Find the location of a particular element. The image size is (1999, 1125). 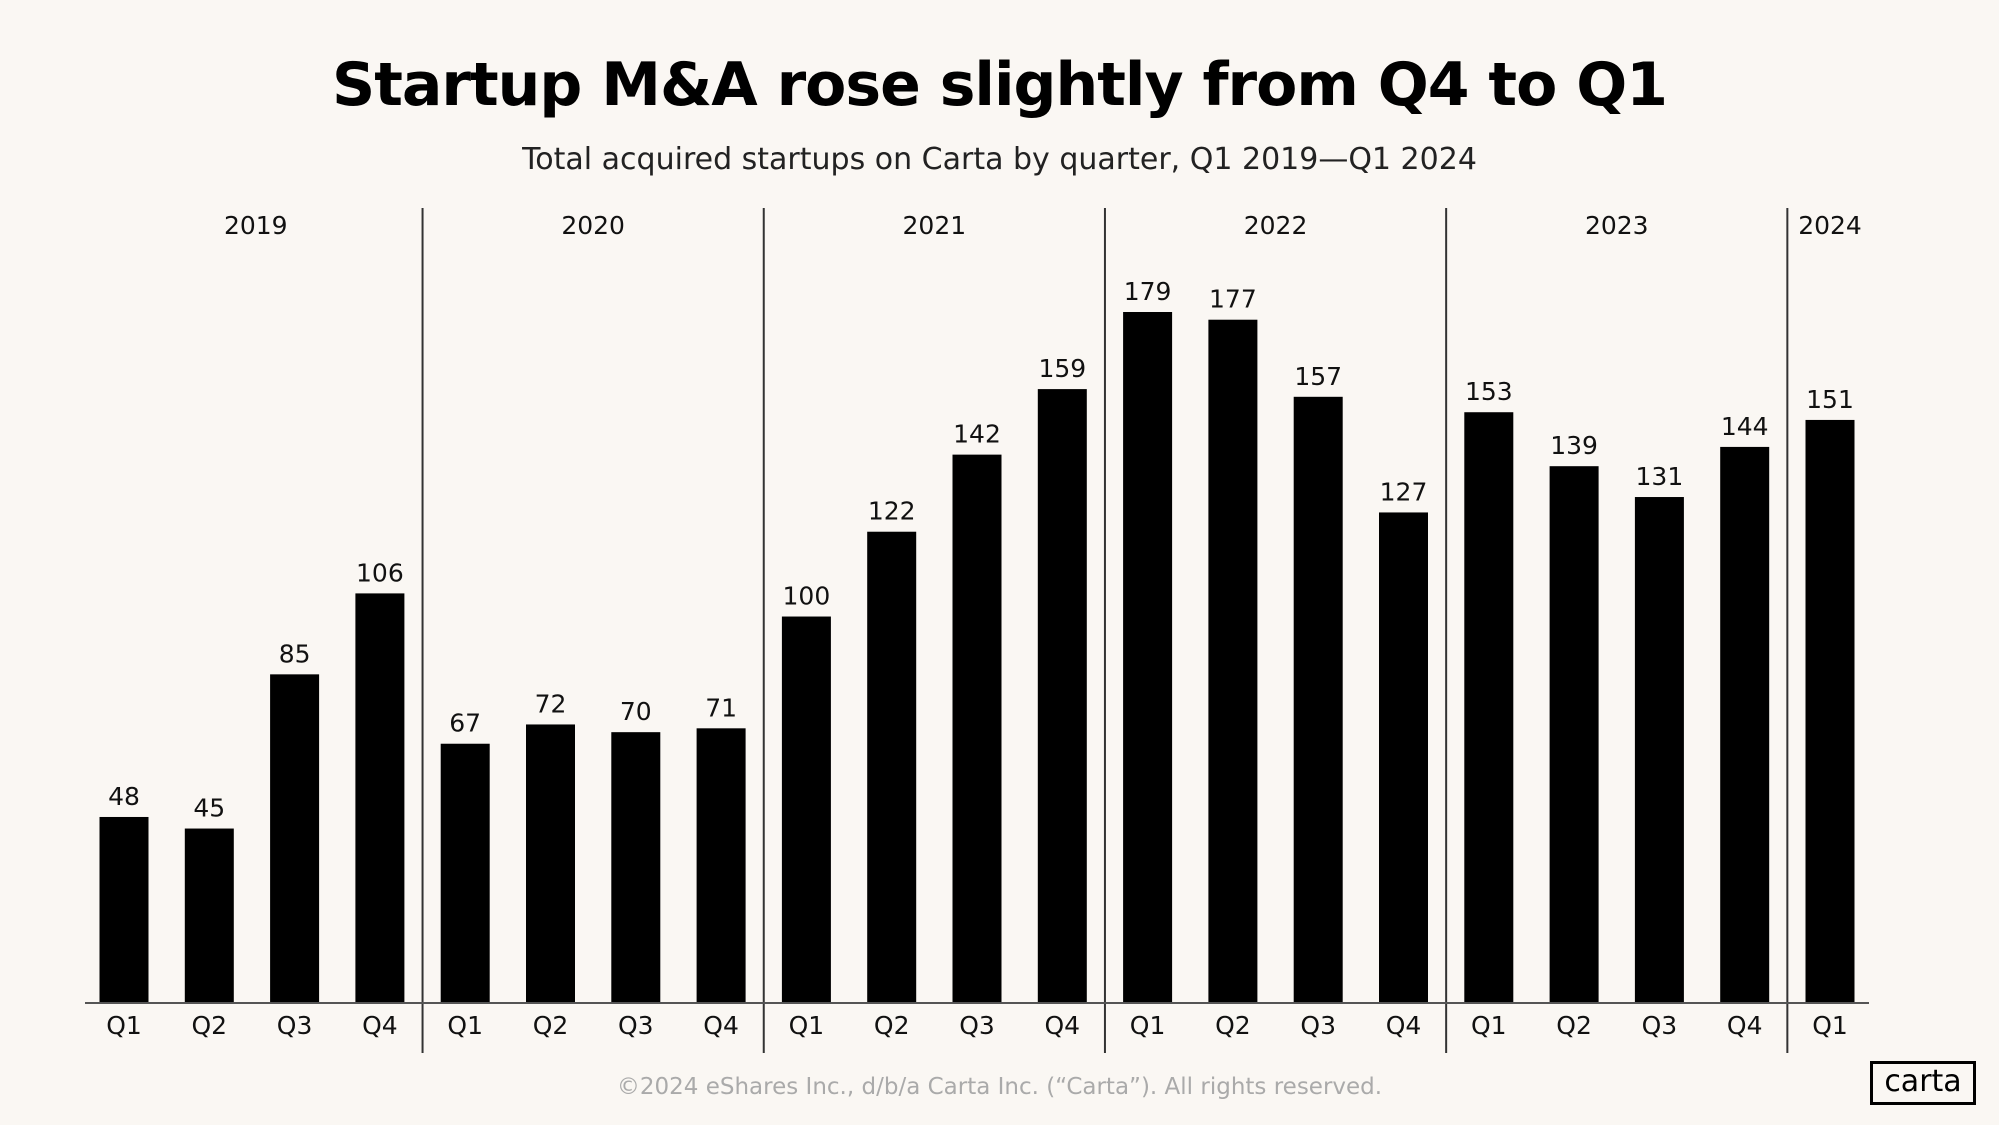

year-label: 2024 is located at coordinates (1830, 225).